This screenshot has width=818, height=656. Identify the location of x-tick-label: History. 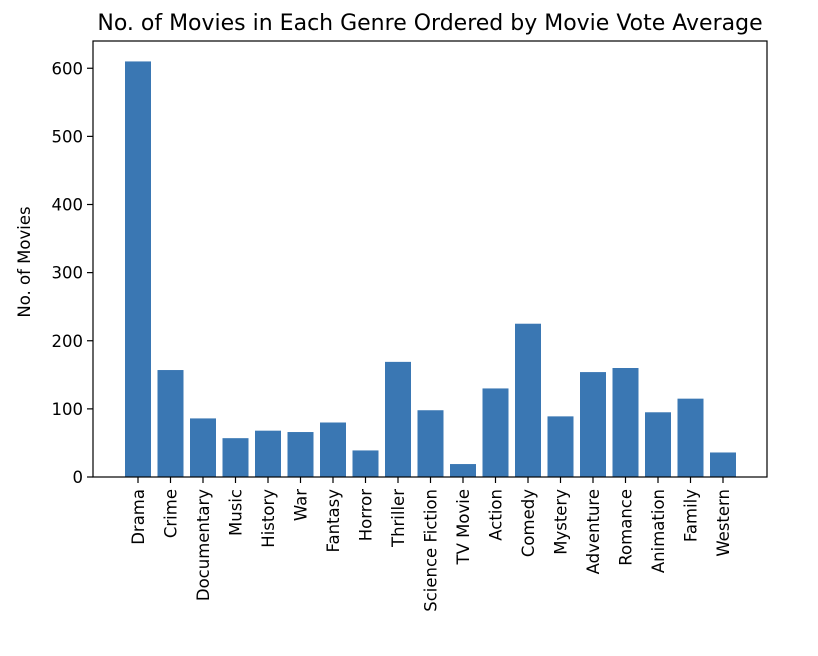
(268, 518).